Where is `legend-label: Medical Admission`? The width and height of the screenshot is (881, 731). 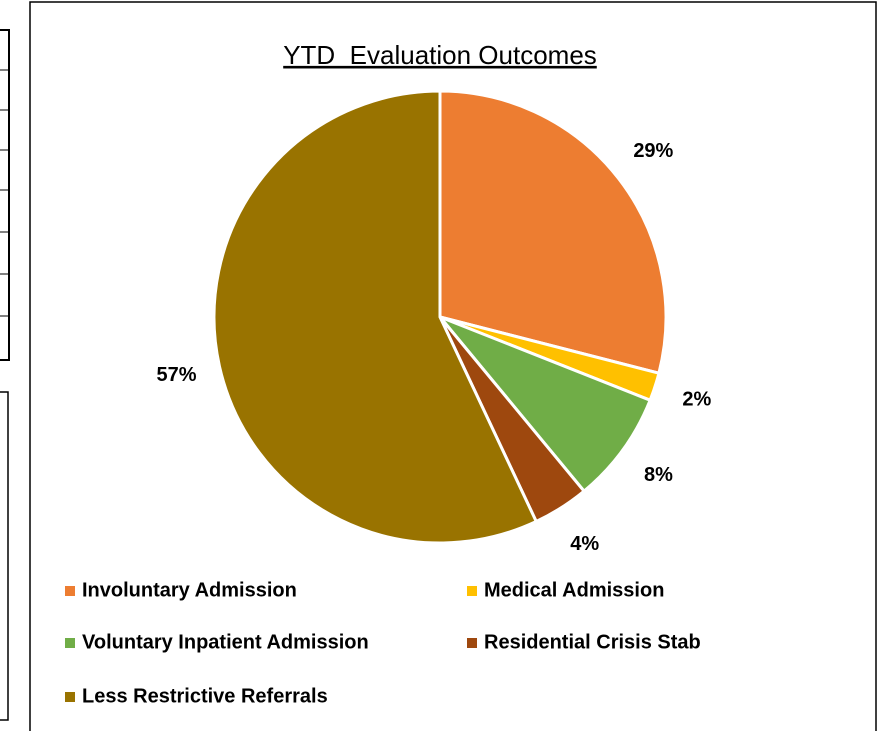
legend-label: Medical Admission is located at coordinates (574, 590).